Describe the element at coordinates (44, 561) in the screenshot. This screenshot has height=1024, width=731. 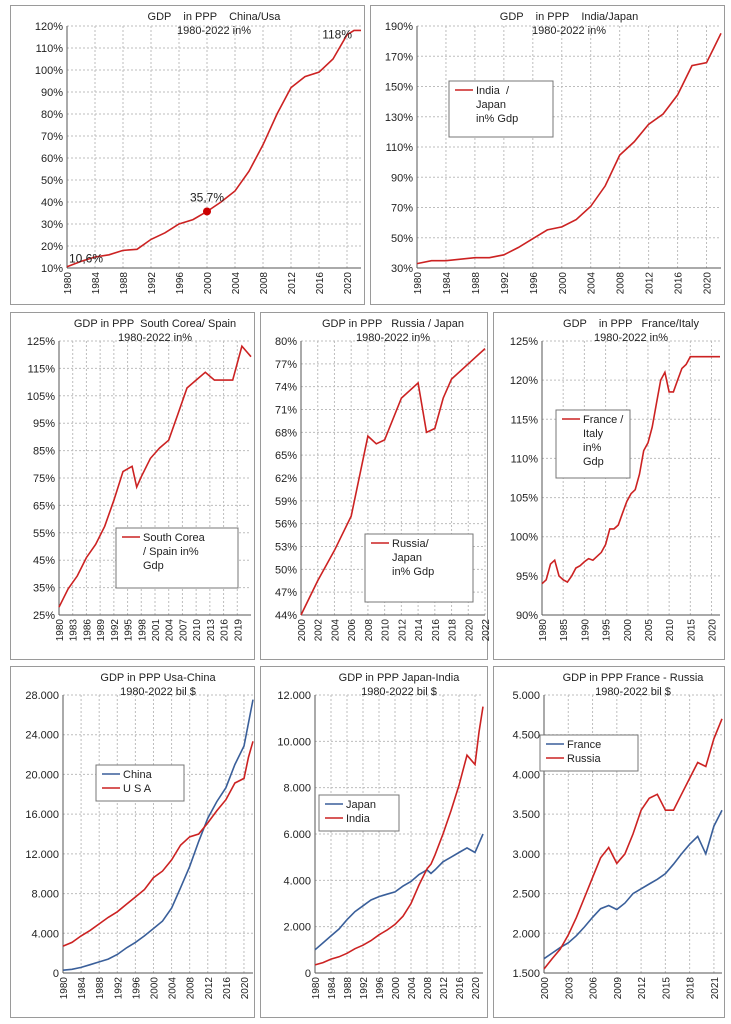
I see `y-tick-label: 45%` at that location.